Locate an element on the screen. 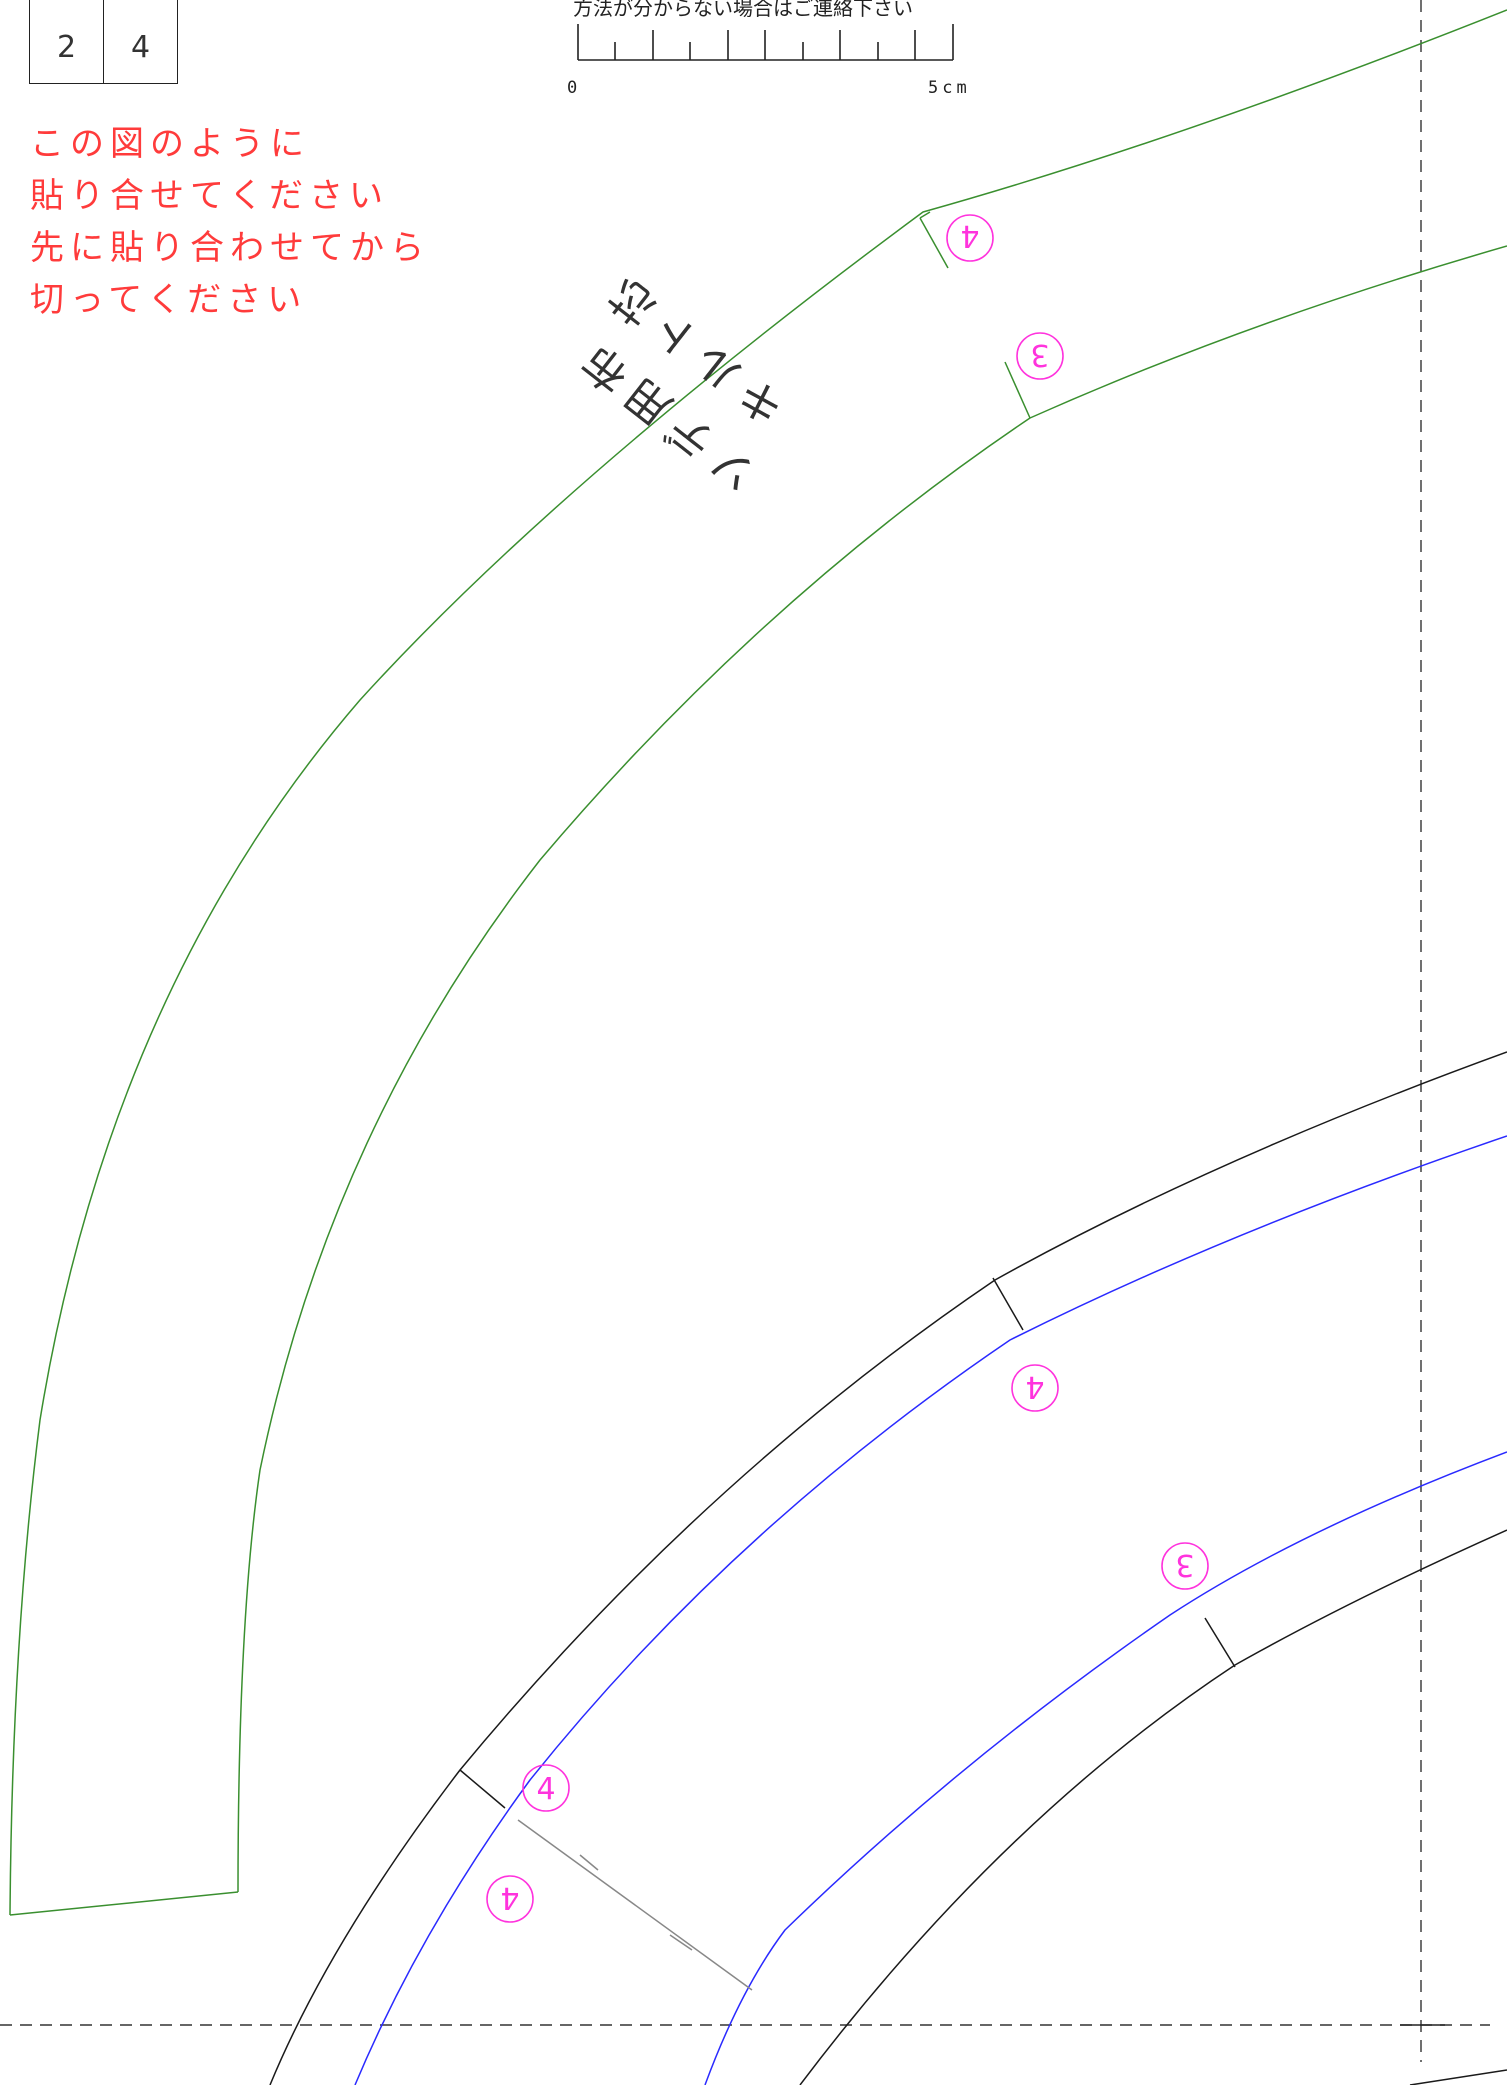  scale-ruler is located at coordinates (765, 42).